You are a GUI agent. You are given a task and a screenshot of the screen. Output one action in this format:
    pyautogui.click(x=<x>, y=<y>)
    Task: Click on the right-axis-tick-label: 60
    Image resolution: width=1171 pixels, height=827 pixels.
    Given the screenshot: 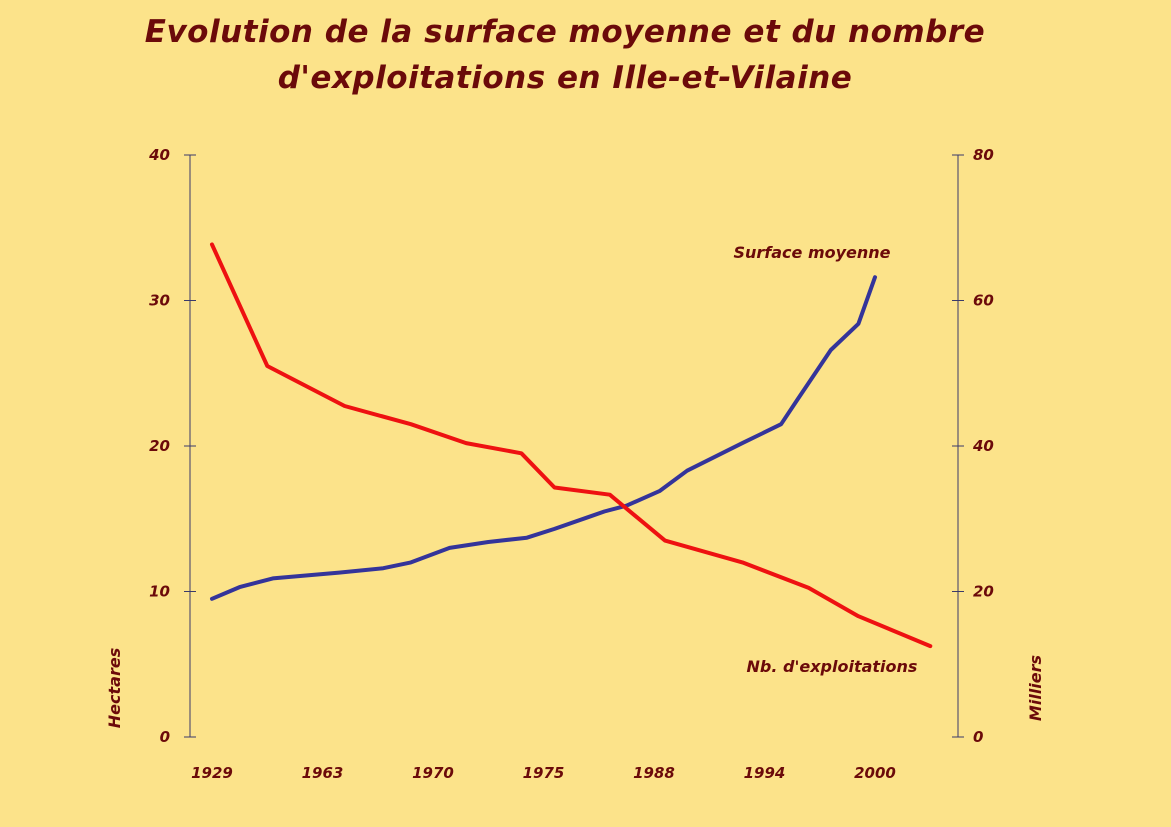 What is the action you would take?
    pyautogui.click(x=983, y=301)
    